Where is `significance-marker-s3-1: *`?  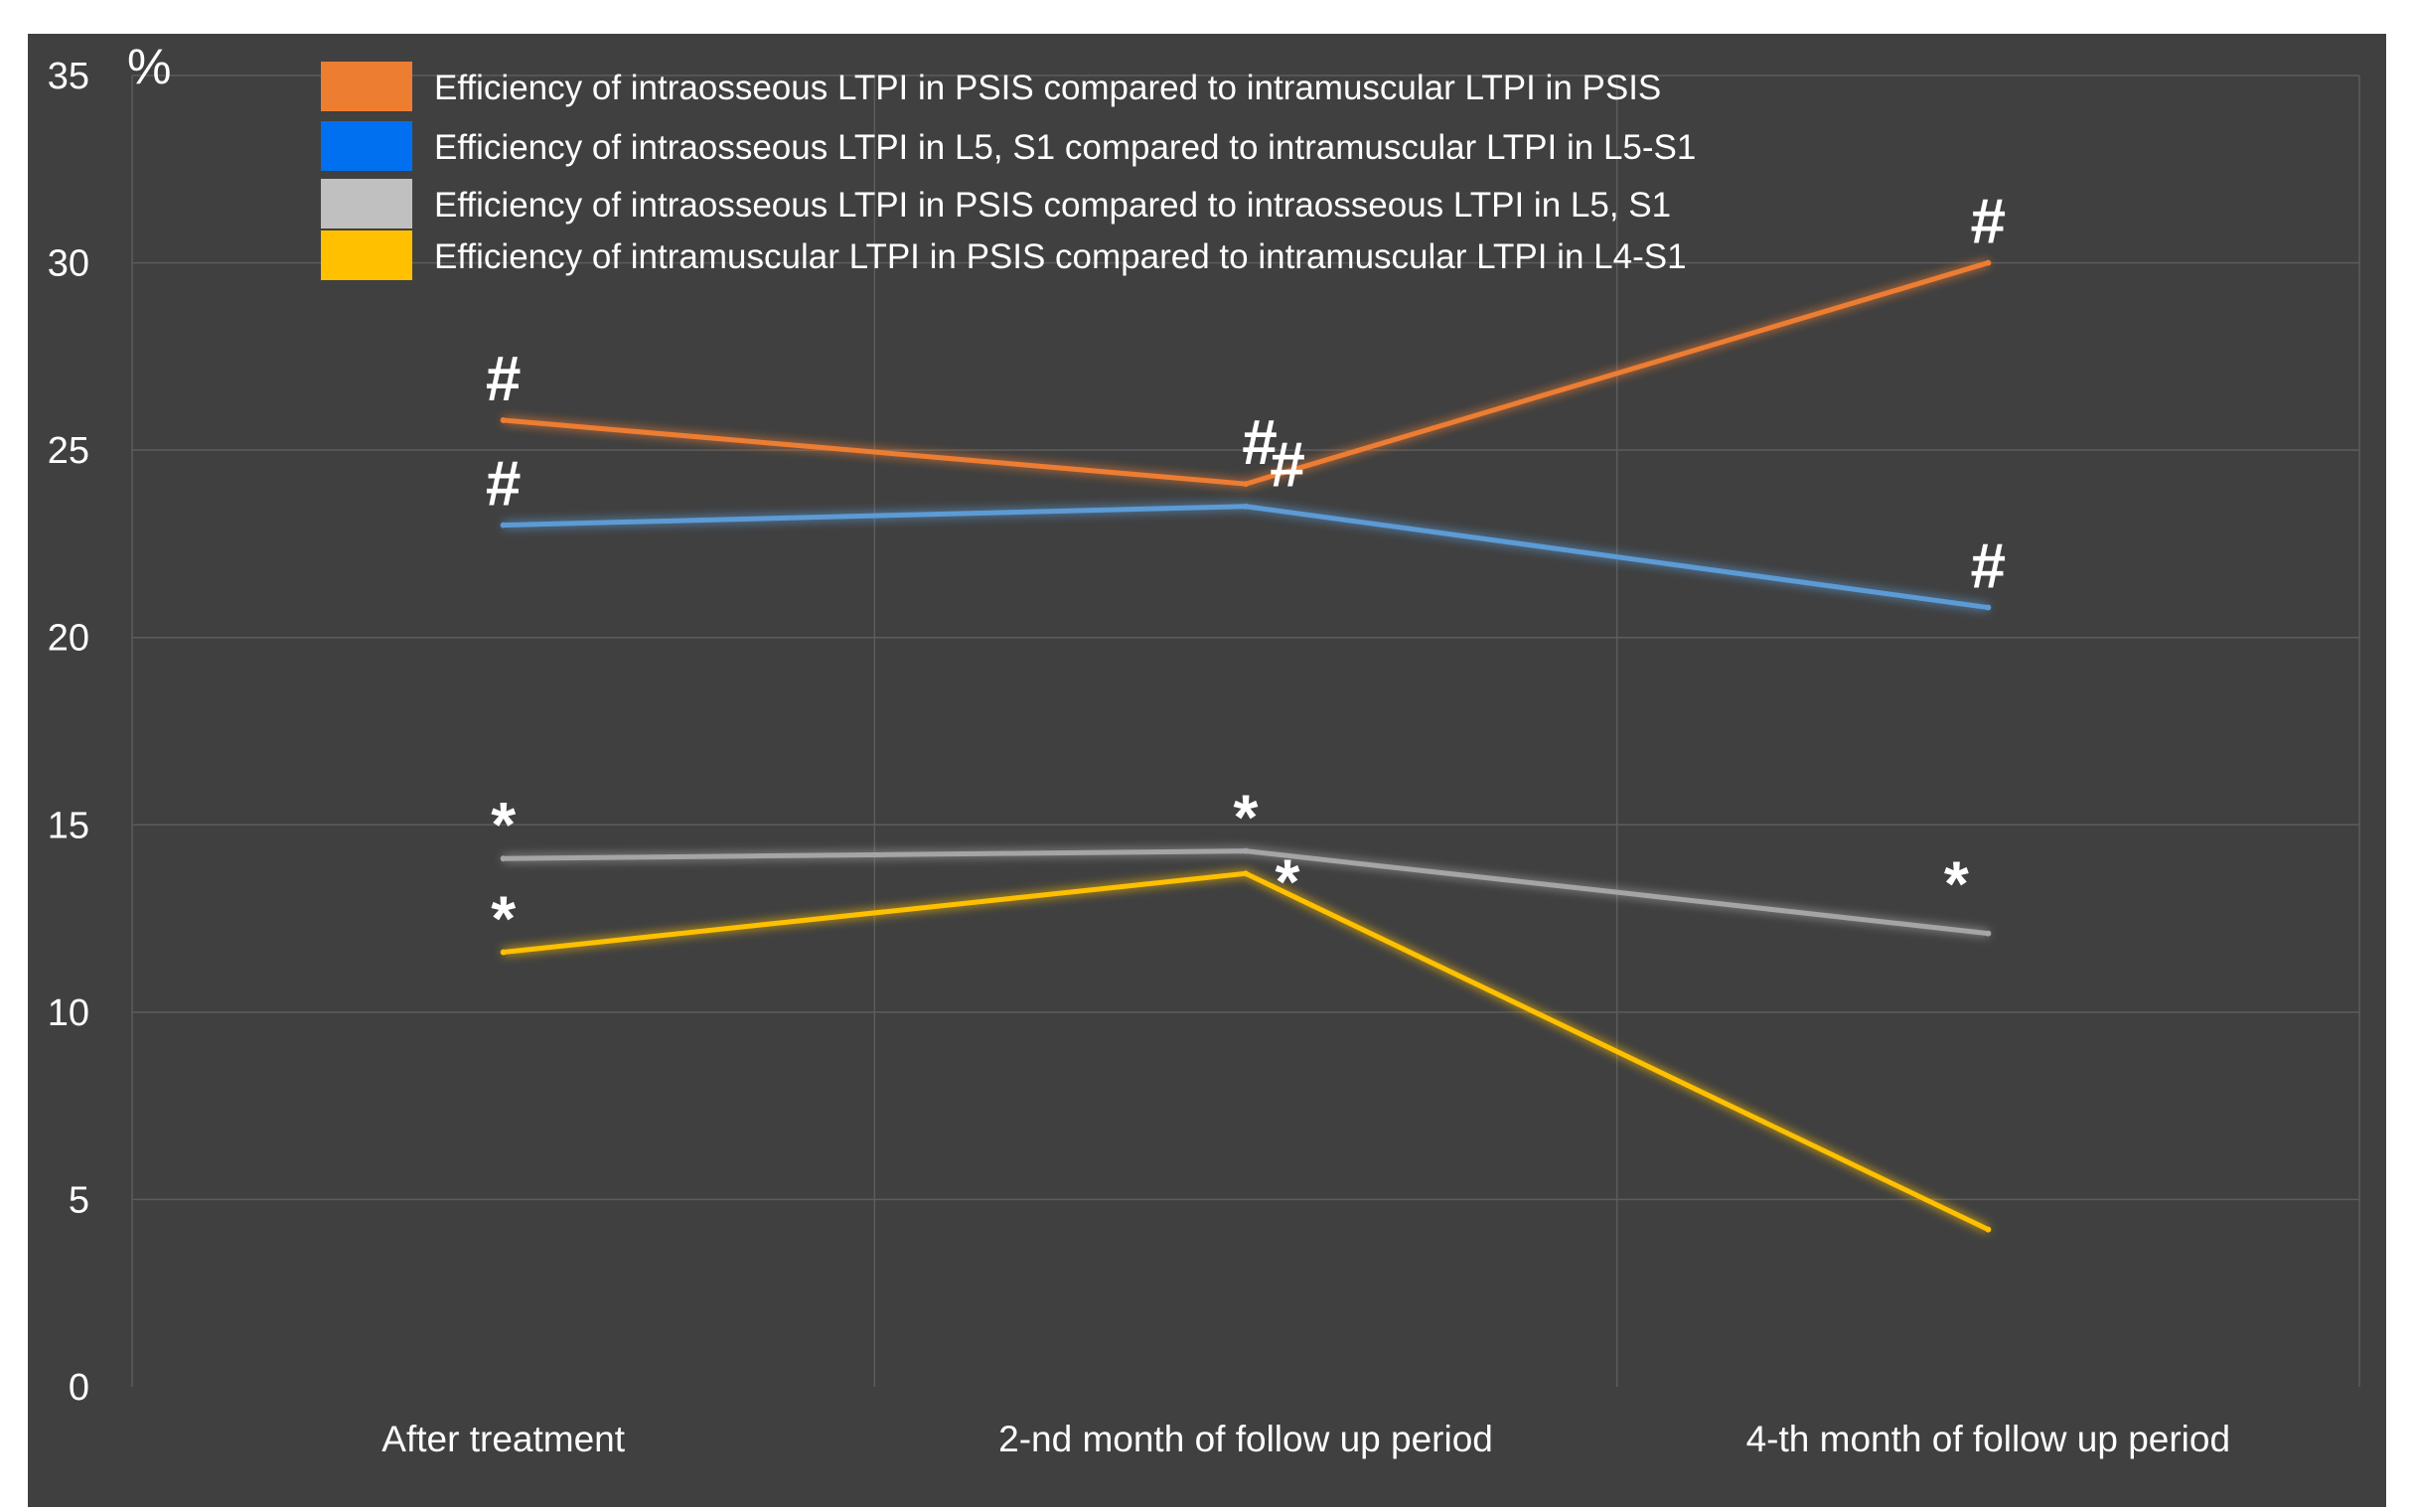 significance-marker-s3-1: * is located at coordinates (503, 824).